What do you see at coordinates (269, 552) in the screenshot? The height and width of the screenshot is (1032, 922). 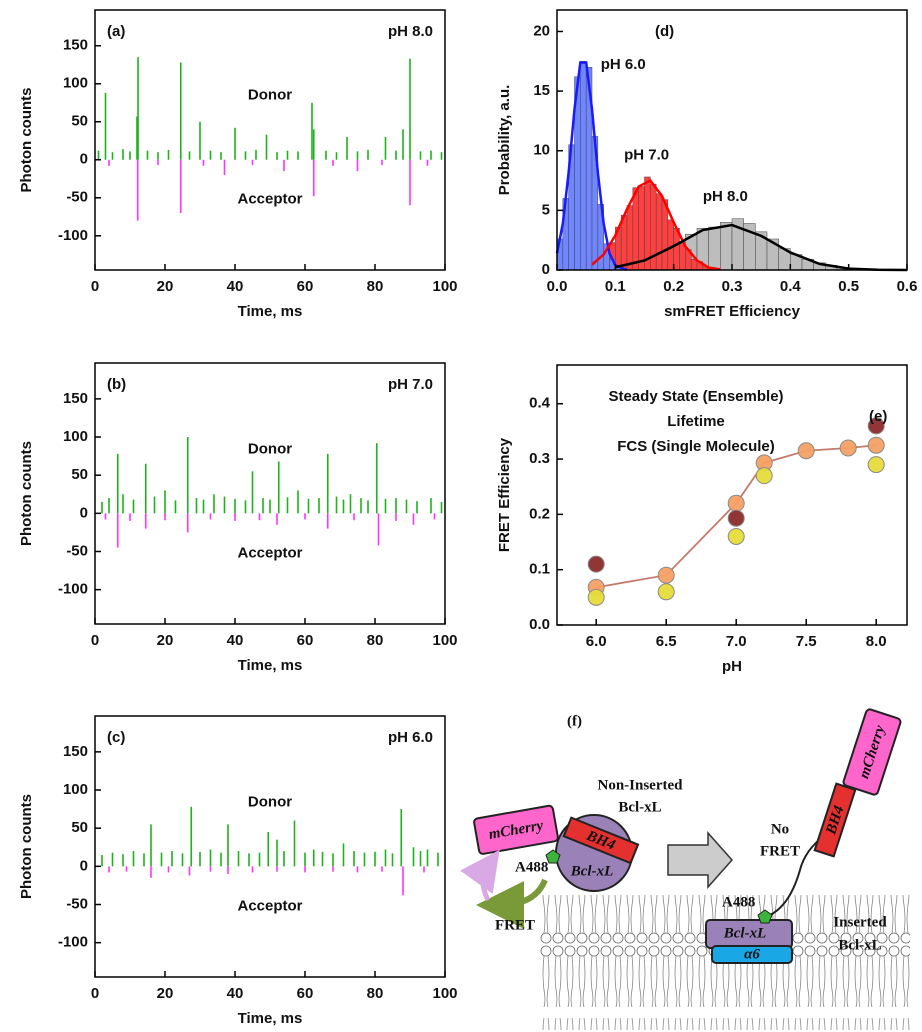 I see `series-label: Acceptor` at bounding box center [269, 552].